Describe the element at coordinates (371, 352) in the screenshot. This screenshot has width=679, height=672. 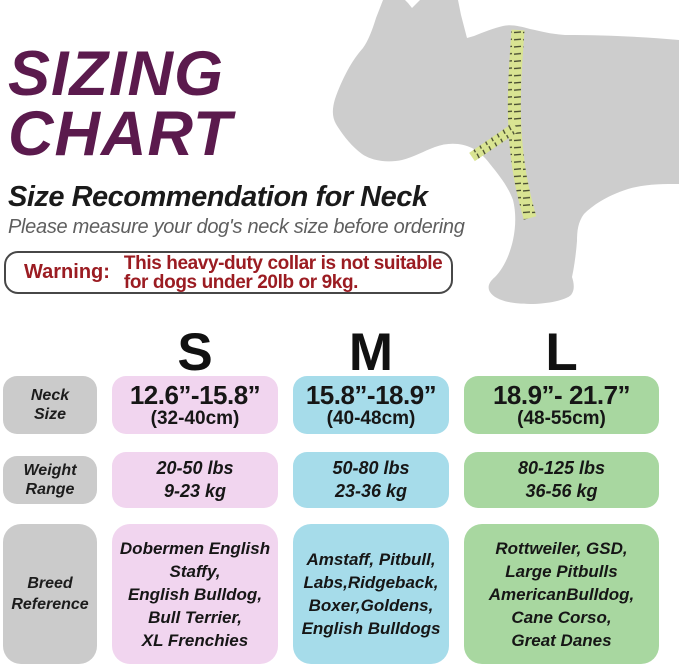
I see `column-header-m: M` at that location.